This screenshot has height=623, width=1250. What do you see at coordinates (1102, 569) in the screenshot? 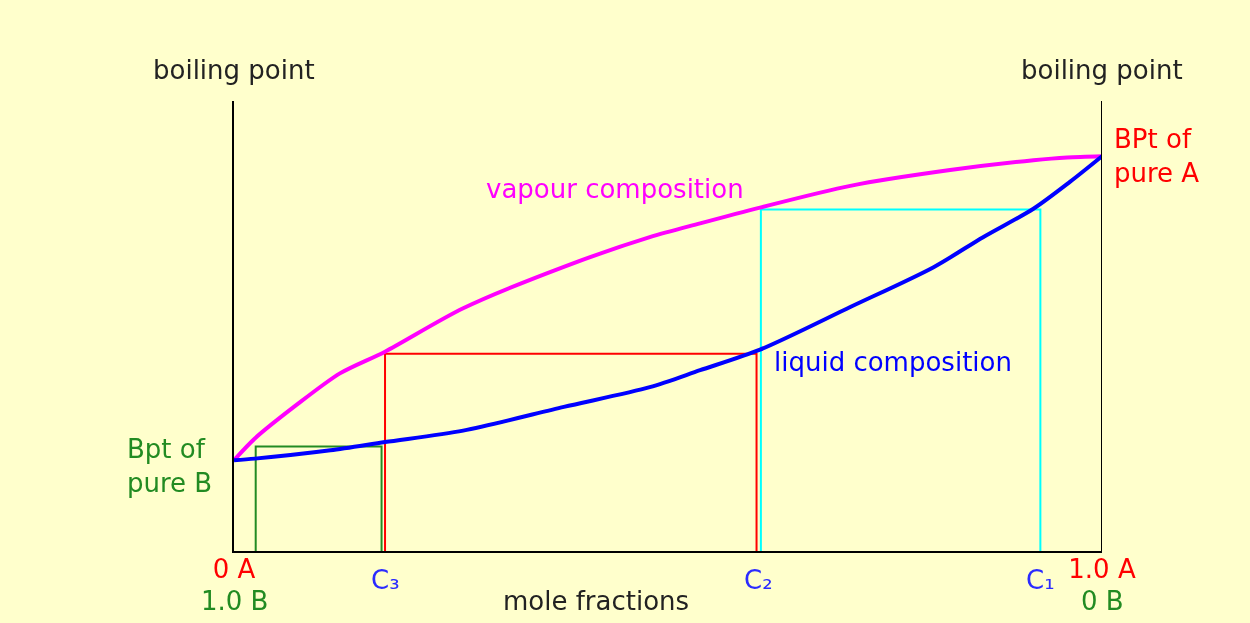
I see `x-tick-label: 1.0 A` at bounding box center [1102, 569].